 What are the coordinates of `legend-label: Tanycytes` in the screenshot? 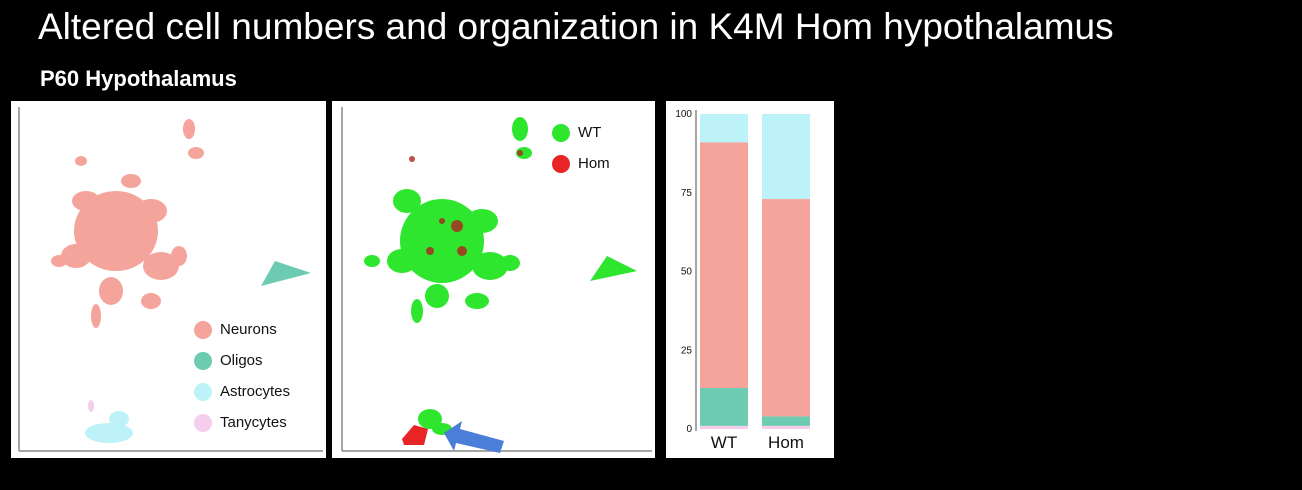 It's located at (253, 422).